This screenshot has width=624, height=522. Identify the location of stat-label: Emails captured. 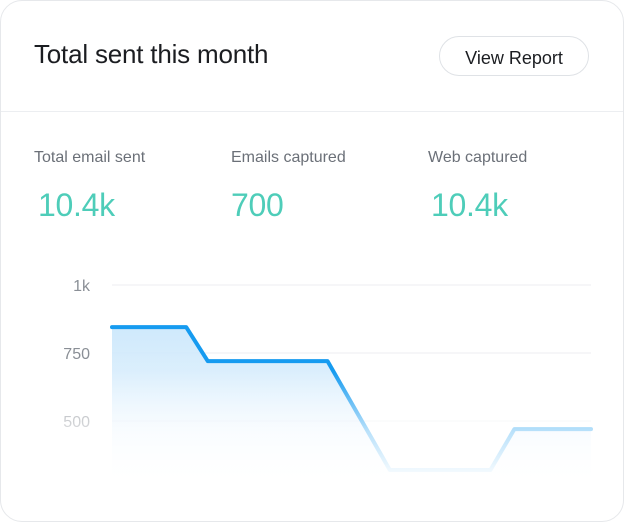
(288, 157).